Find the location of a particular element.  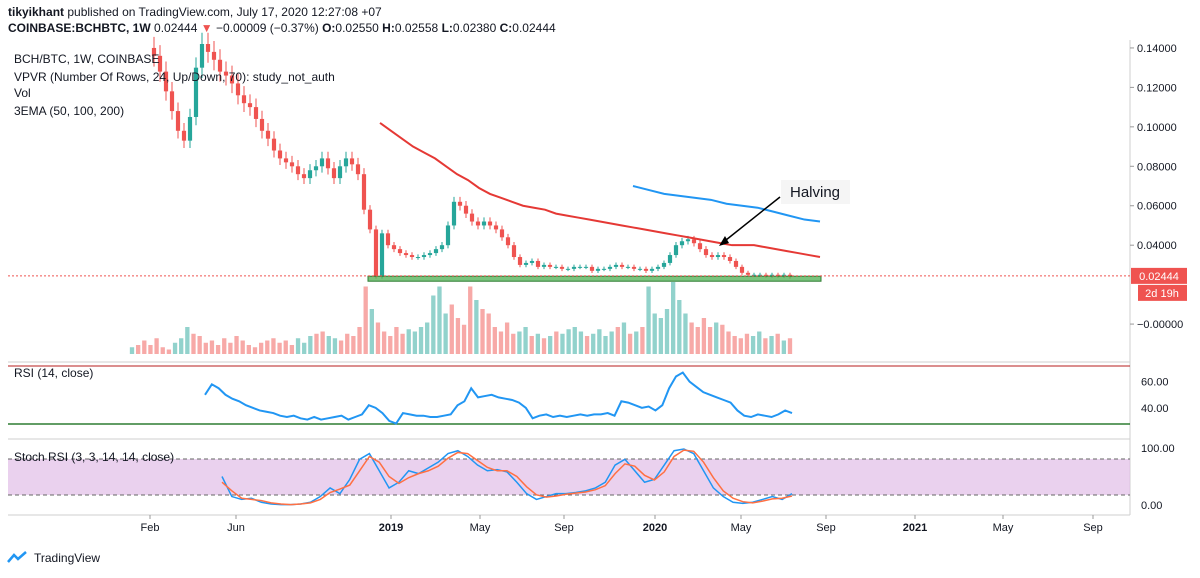

price-tick-label: 0.10000 is located at coordinates (1157, 128).